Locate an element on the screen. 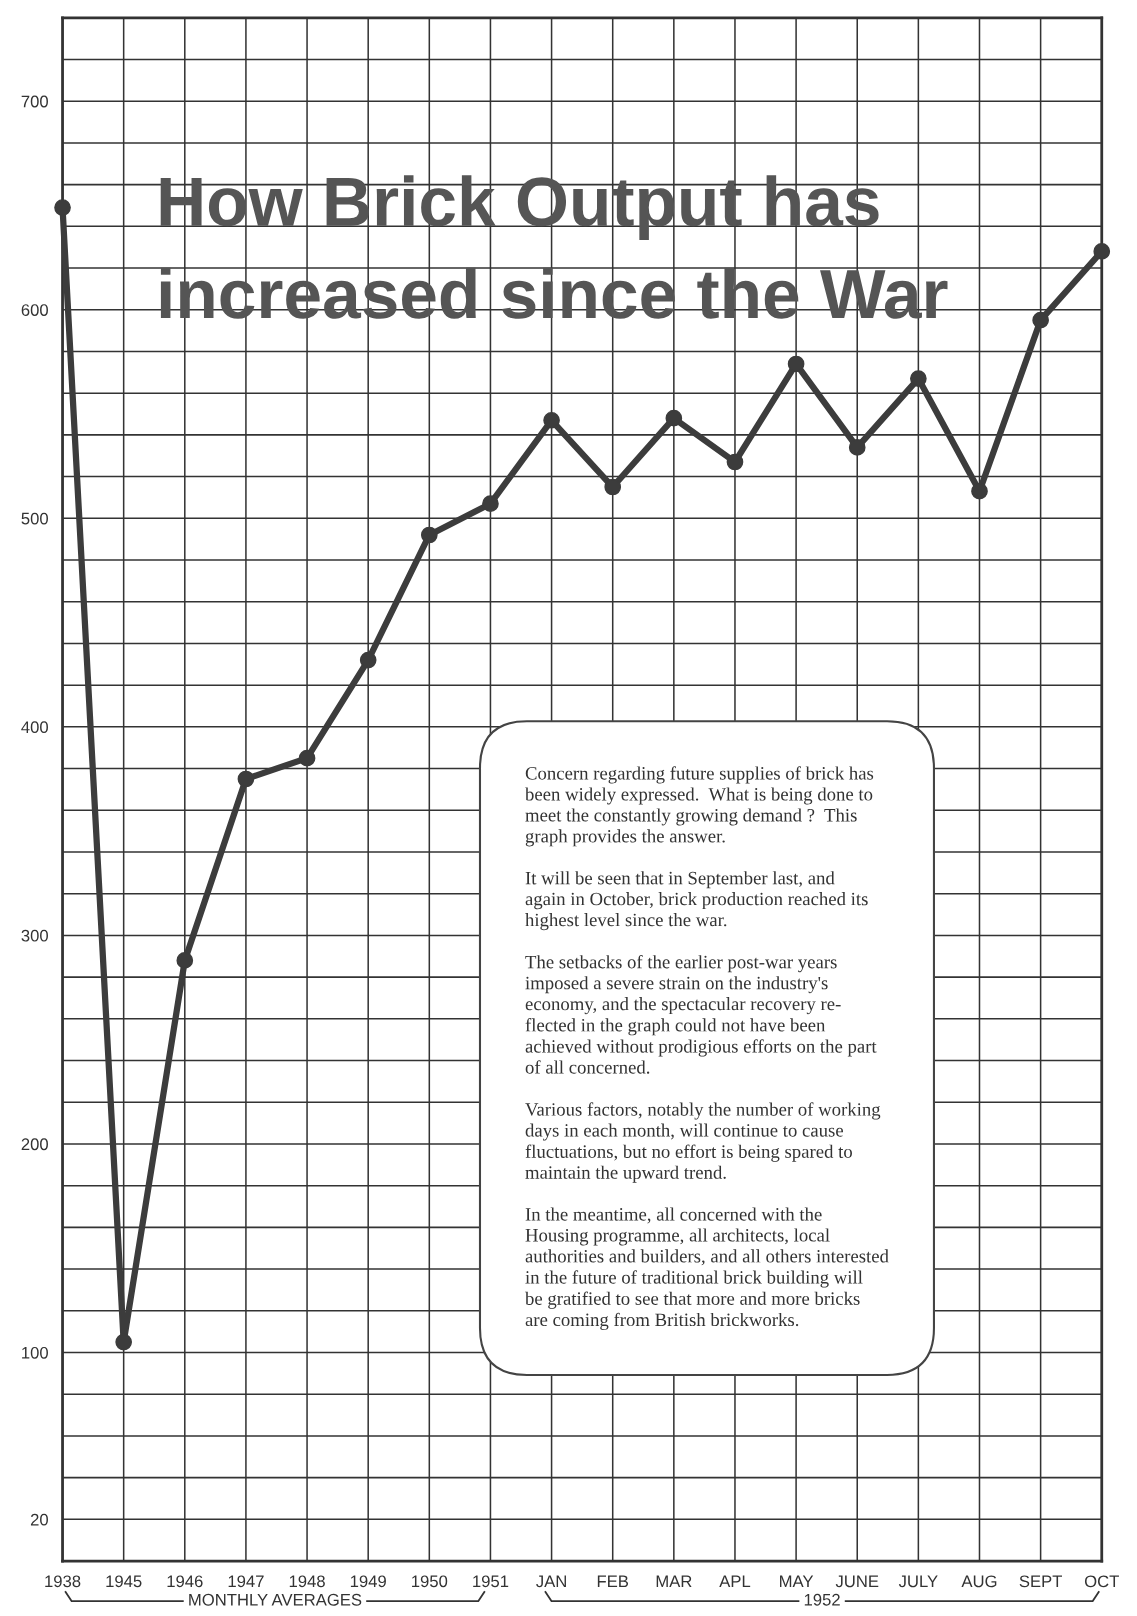 Image resolution: width=1137 pixels, height=1616 pixels. text: MONTHLY AVERAGES is located at coordinates (275, 1599).